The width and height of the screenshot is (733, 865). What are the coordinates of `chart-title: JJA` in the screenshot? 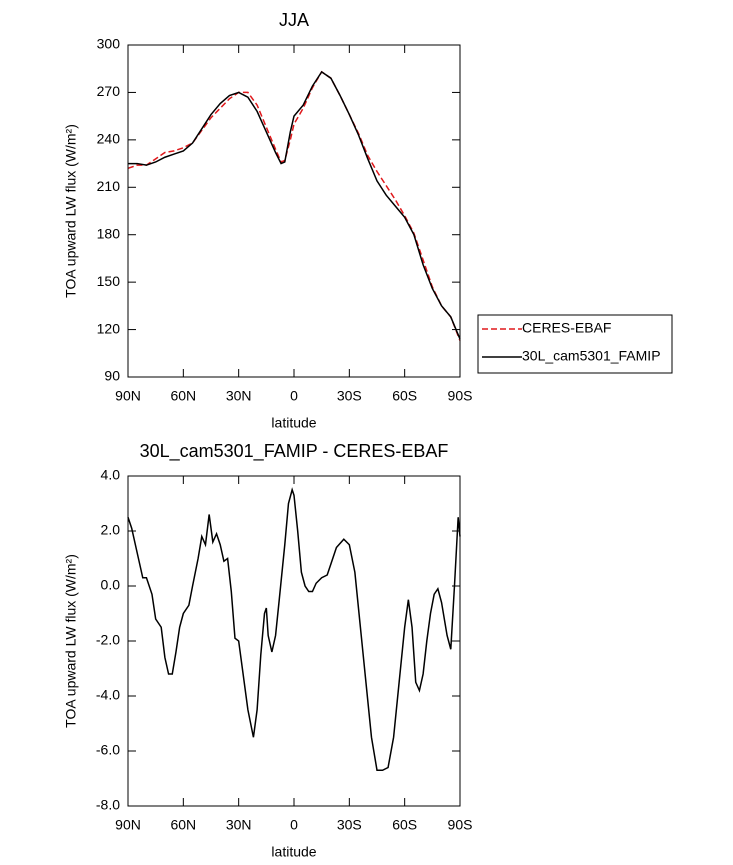 It's located at (294, 20).